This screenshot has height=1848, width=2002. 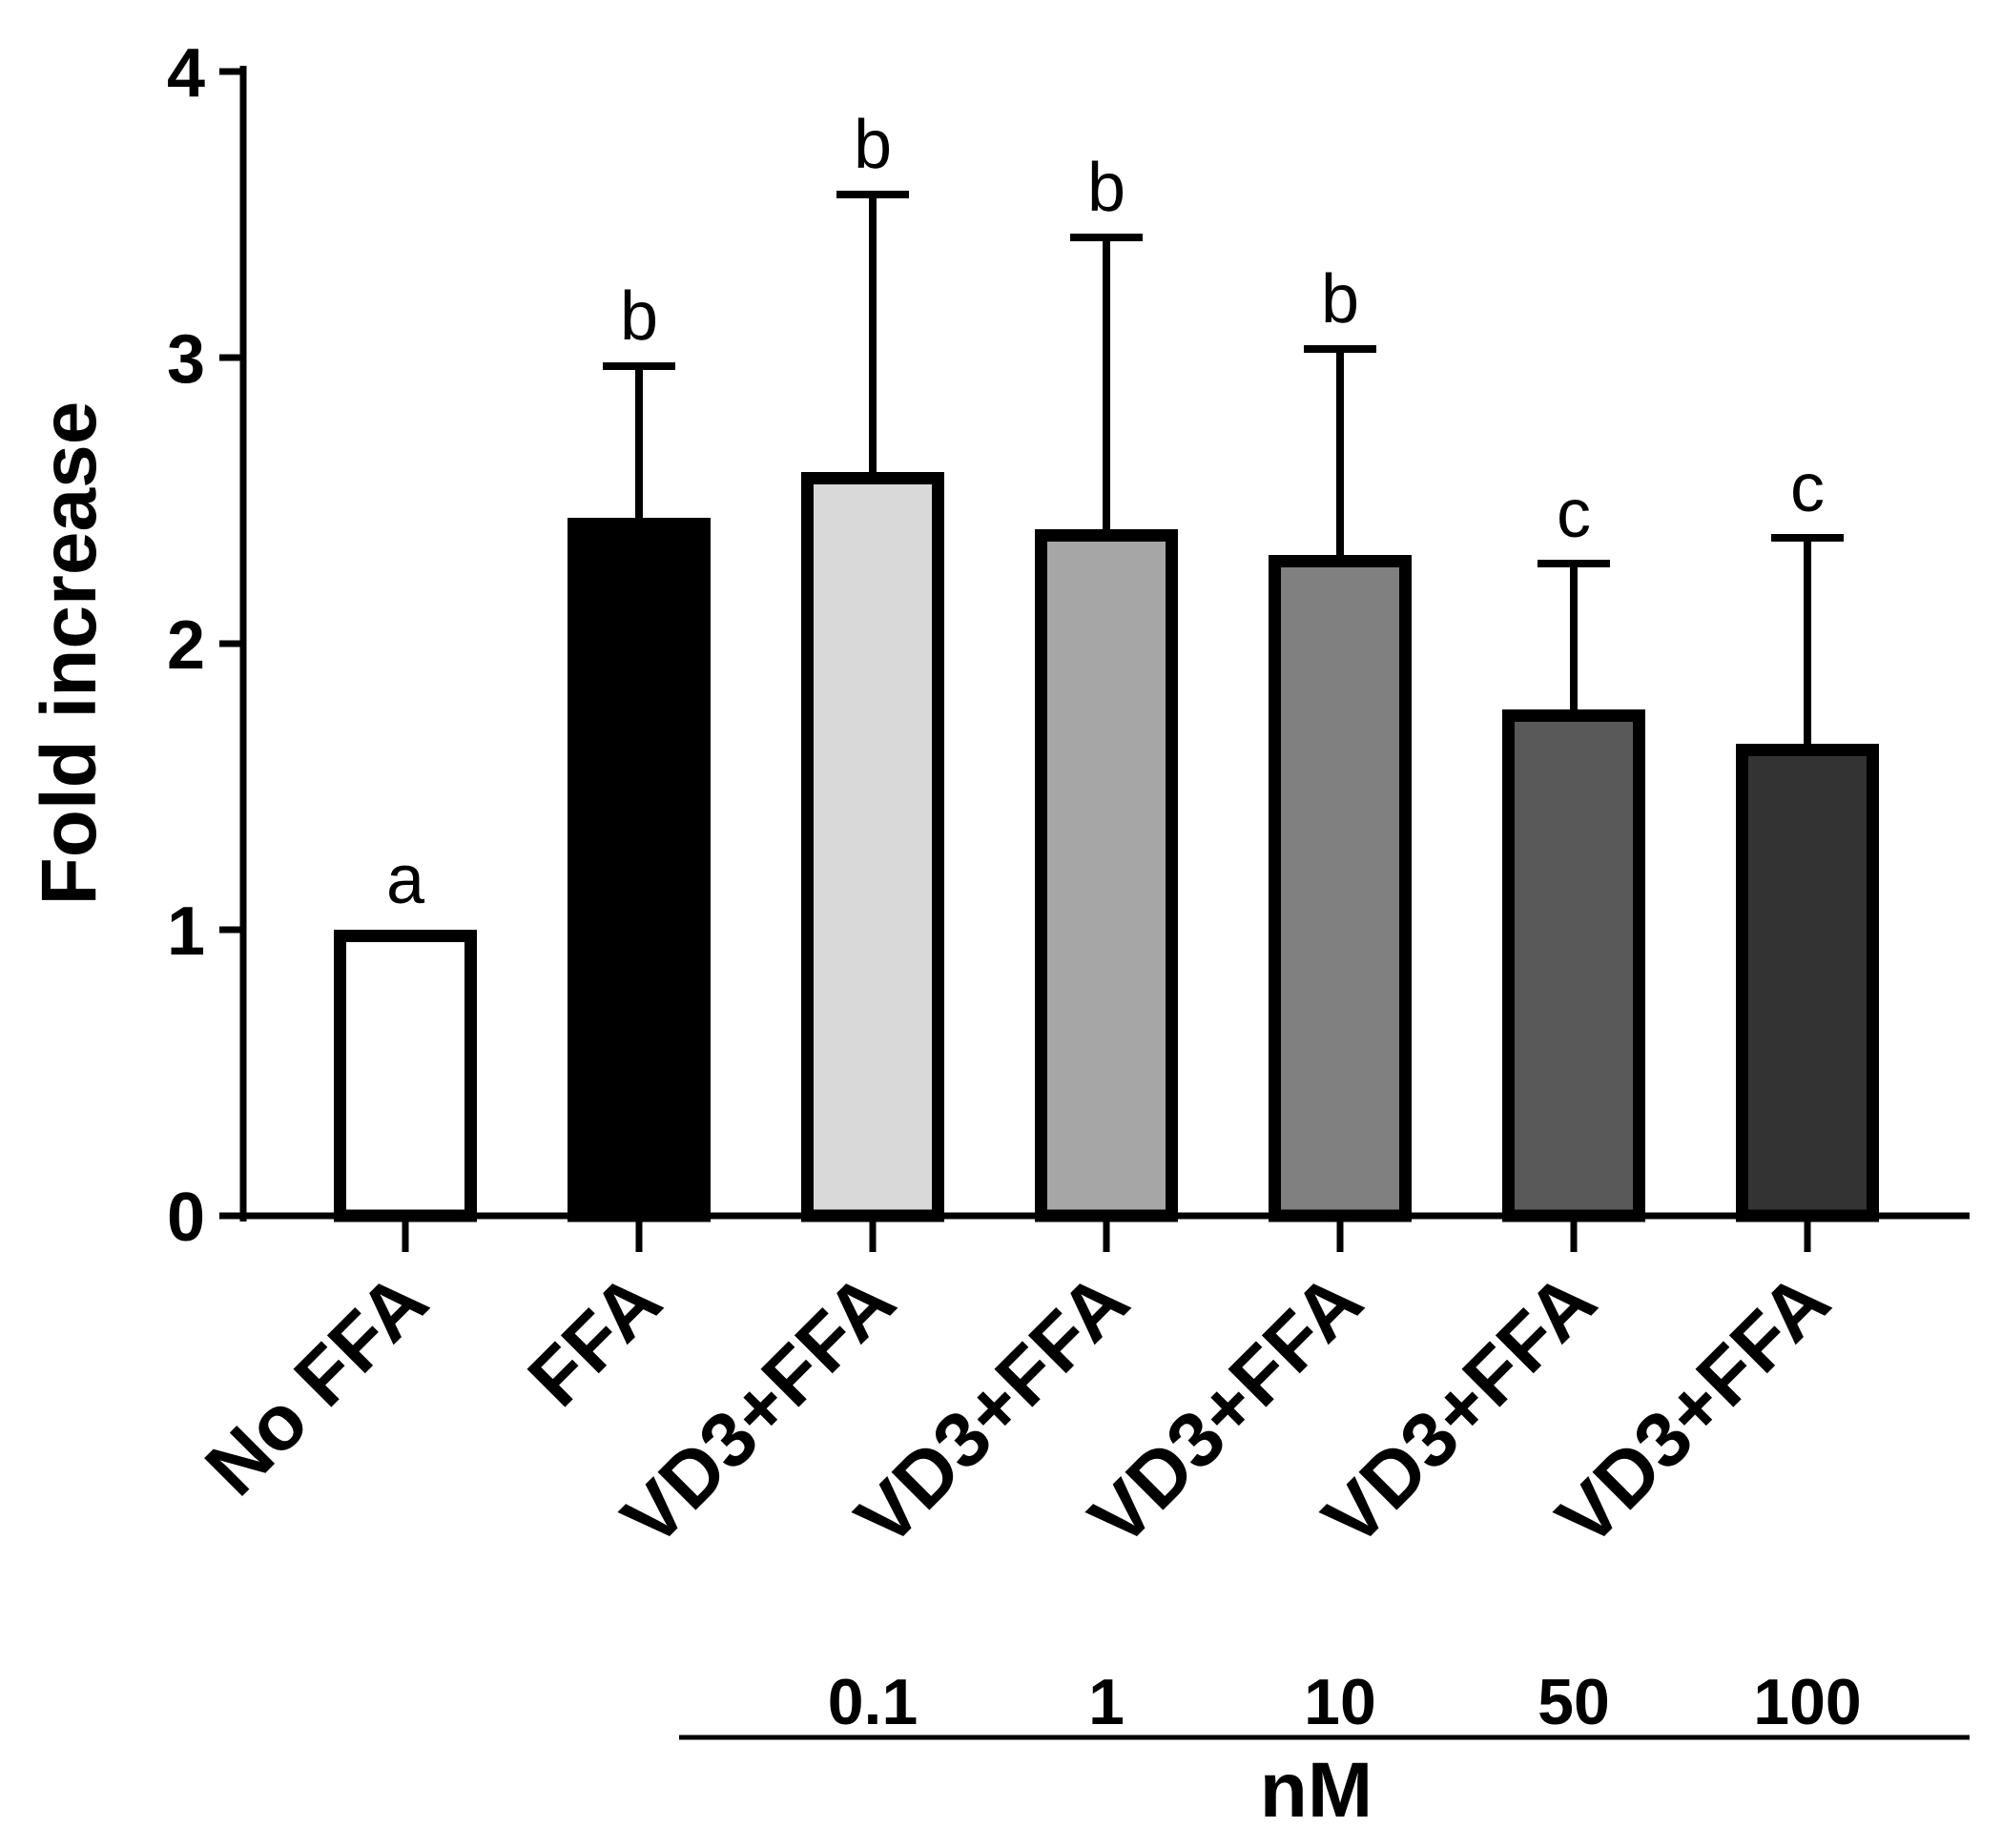 I want to click on concentration-label: 100, so click(x=1807, y=1702).